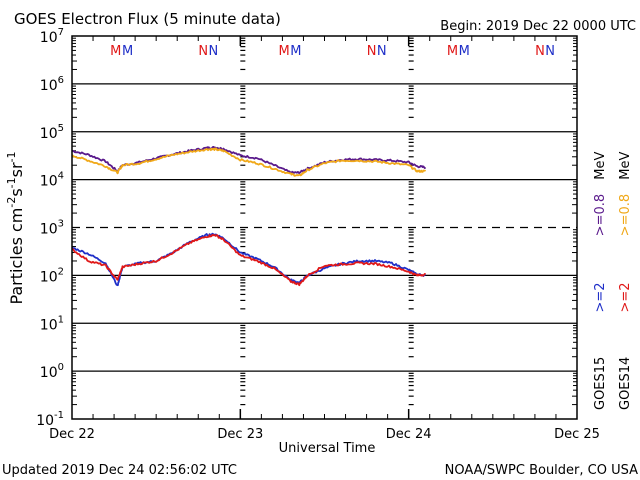  I want to click on y-tick-label: 10⁷, so click(52, 36).